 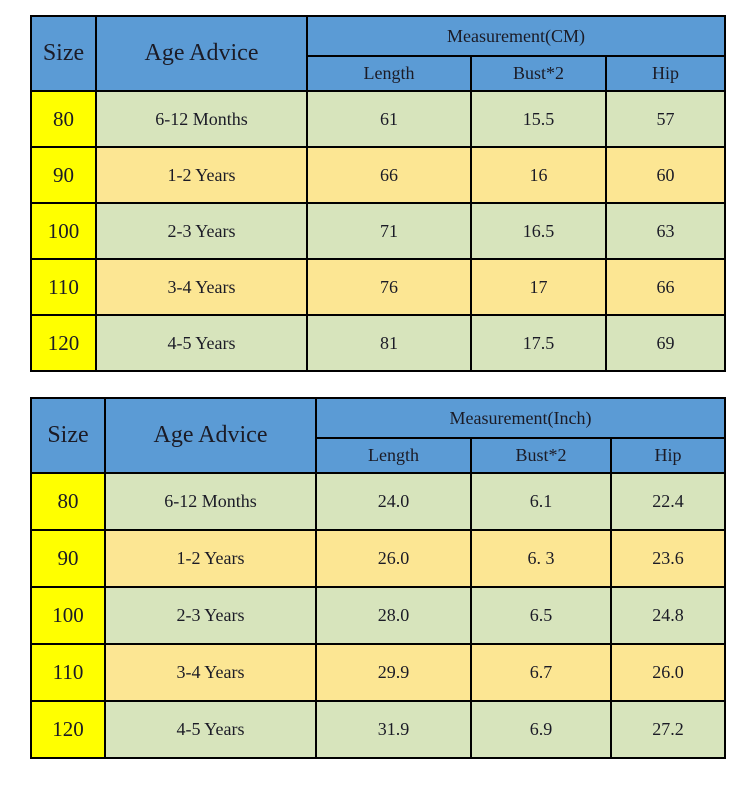 What do you see at coordinates (389, 287) in the screenshot?
I see `length-cell: 76` at bounding box center [389, 287].